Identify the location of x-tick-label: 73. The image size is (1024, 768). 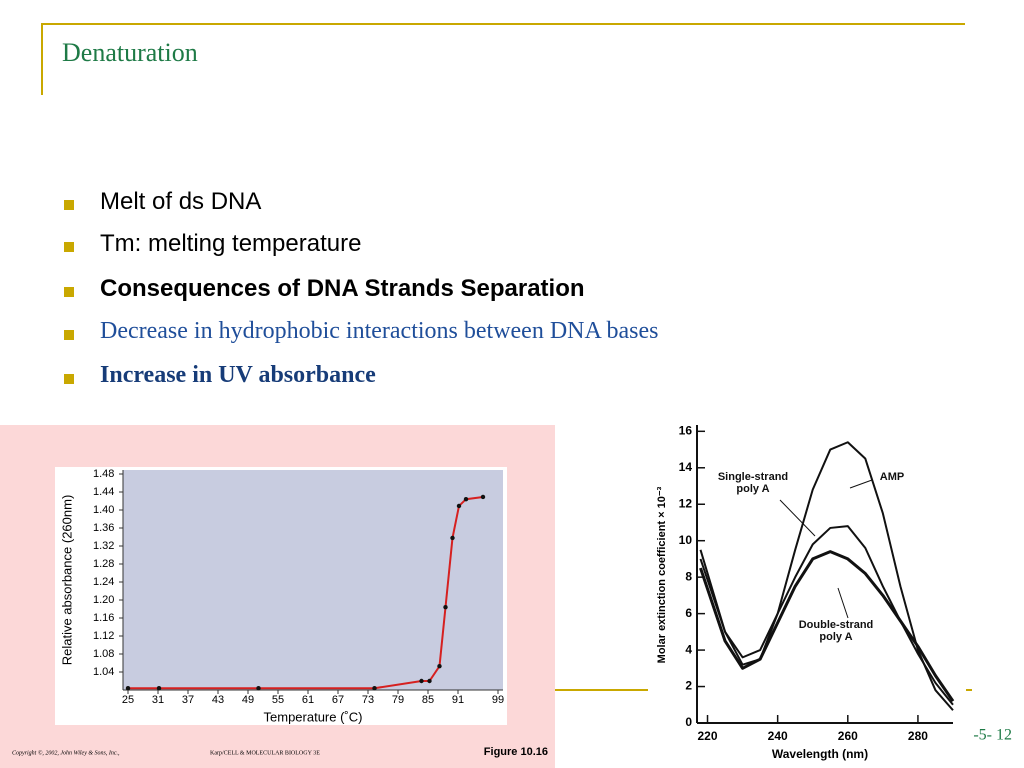
(368, 700).